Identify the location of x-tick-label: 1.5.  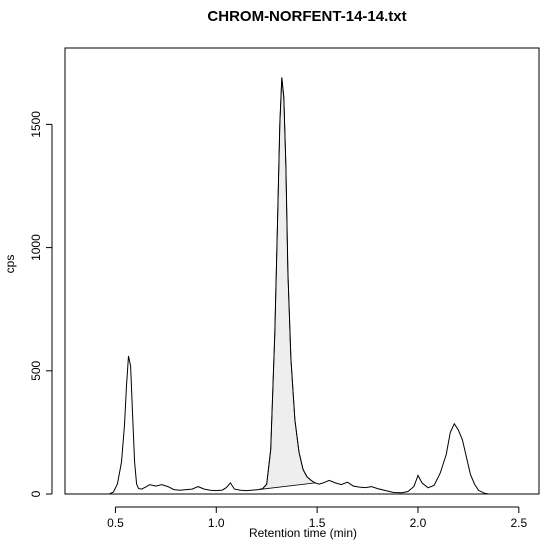
(317, 523).